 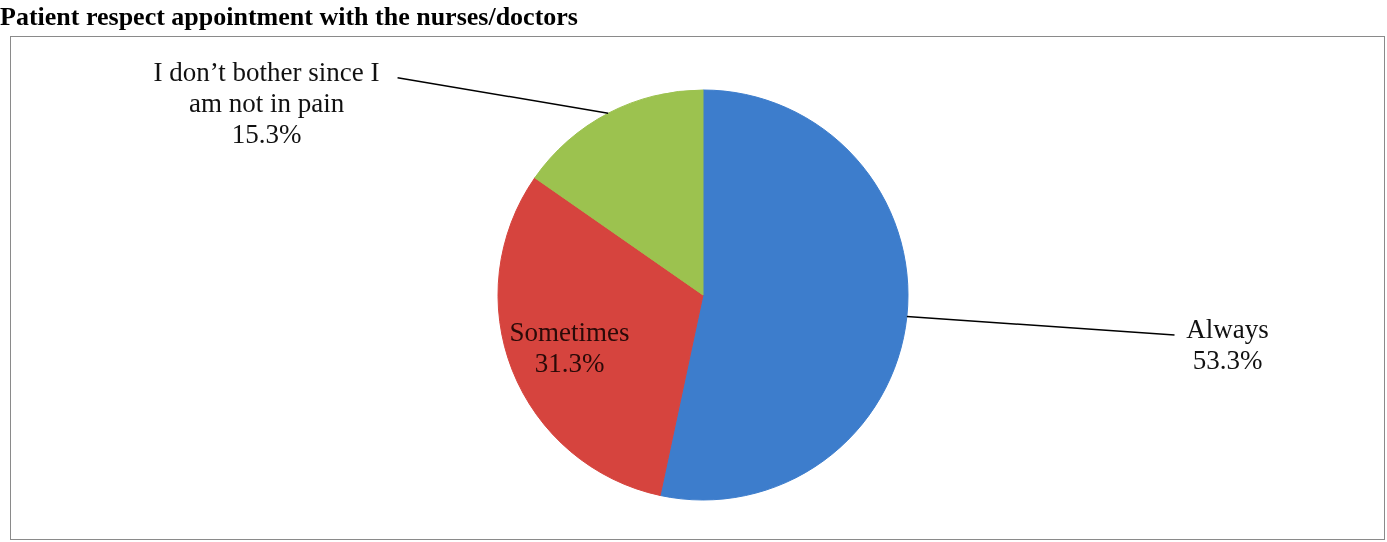 What do you see at coordinates (569, 332) in the screenshot?
I see `slice-label: Sometimes` at bounding box center [569, 332].